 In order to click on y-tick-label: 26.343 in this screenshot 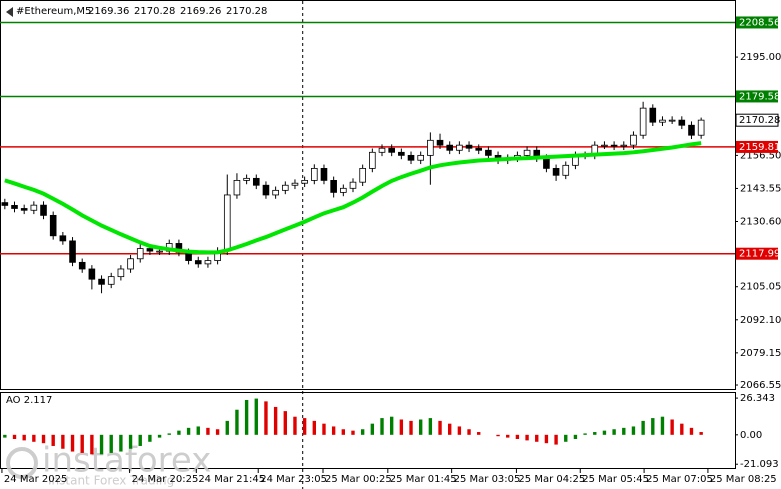, I will do `click(757, 398)`.